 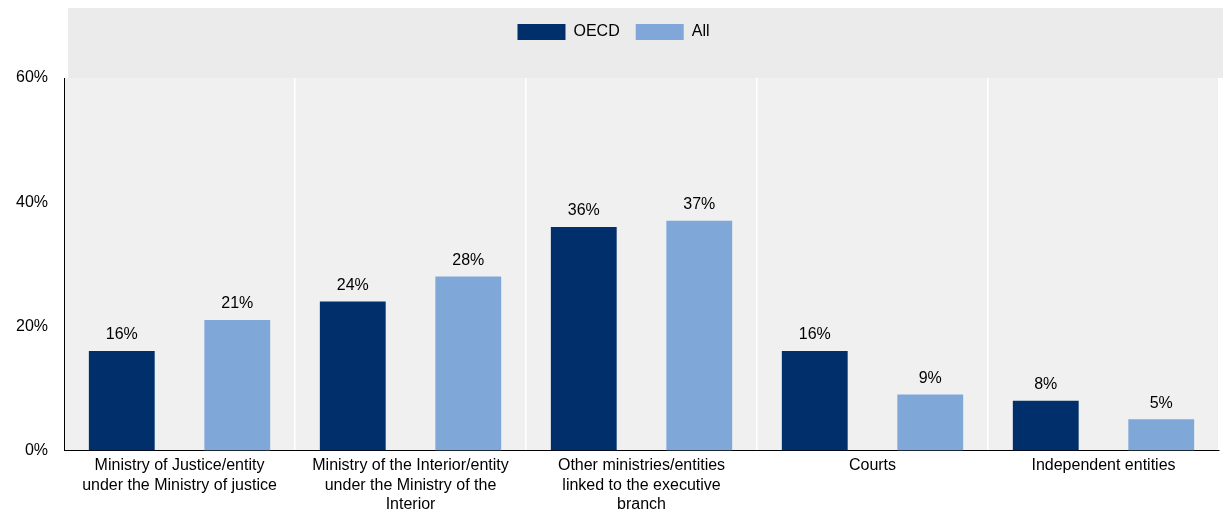 What do you see at coordinates (1161, 402) in the screenshot?
I see `data-label: 5%` at bounding box center [1161, 402].